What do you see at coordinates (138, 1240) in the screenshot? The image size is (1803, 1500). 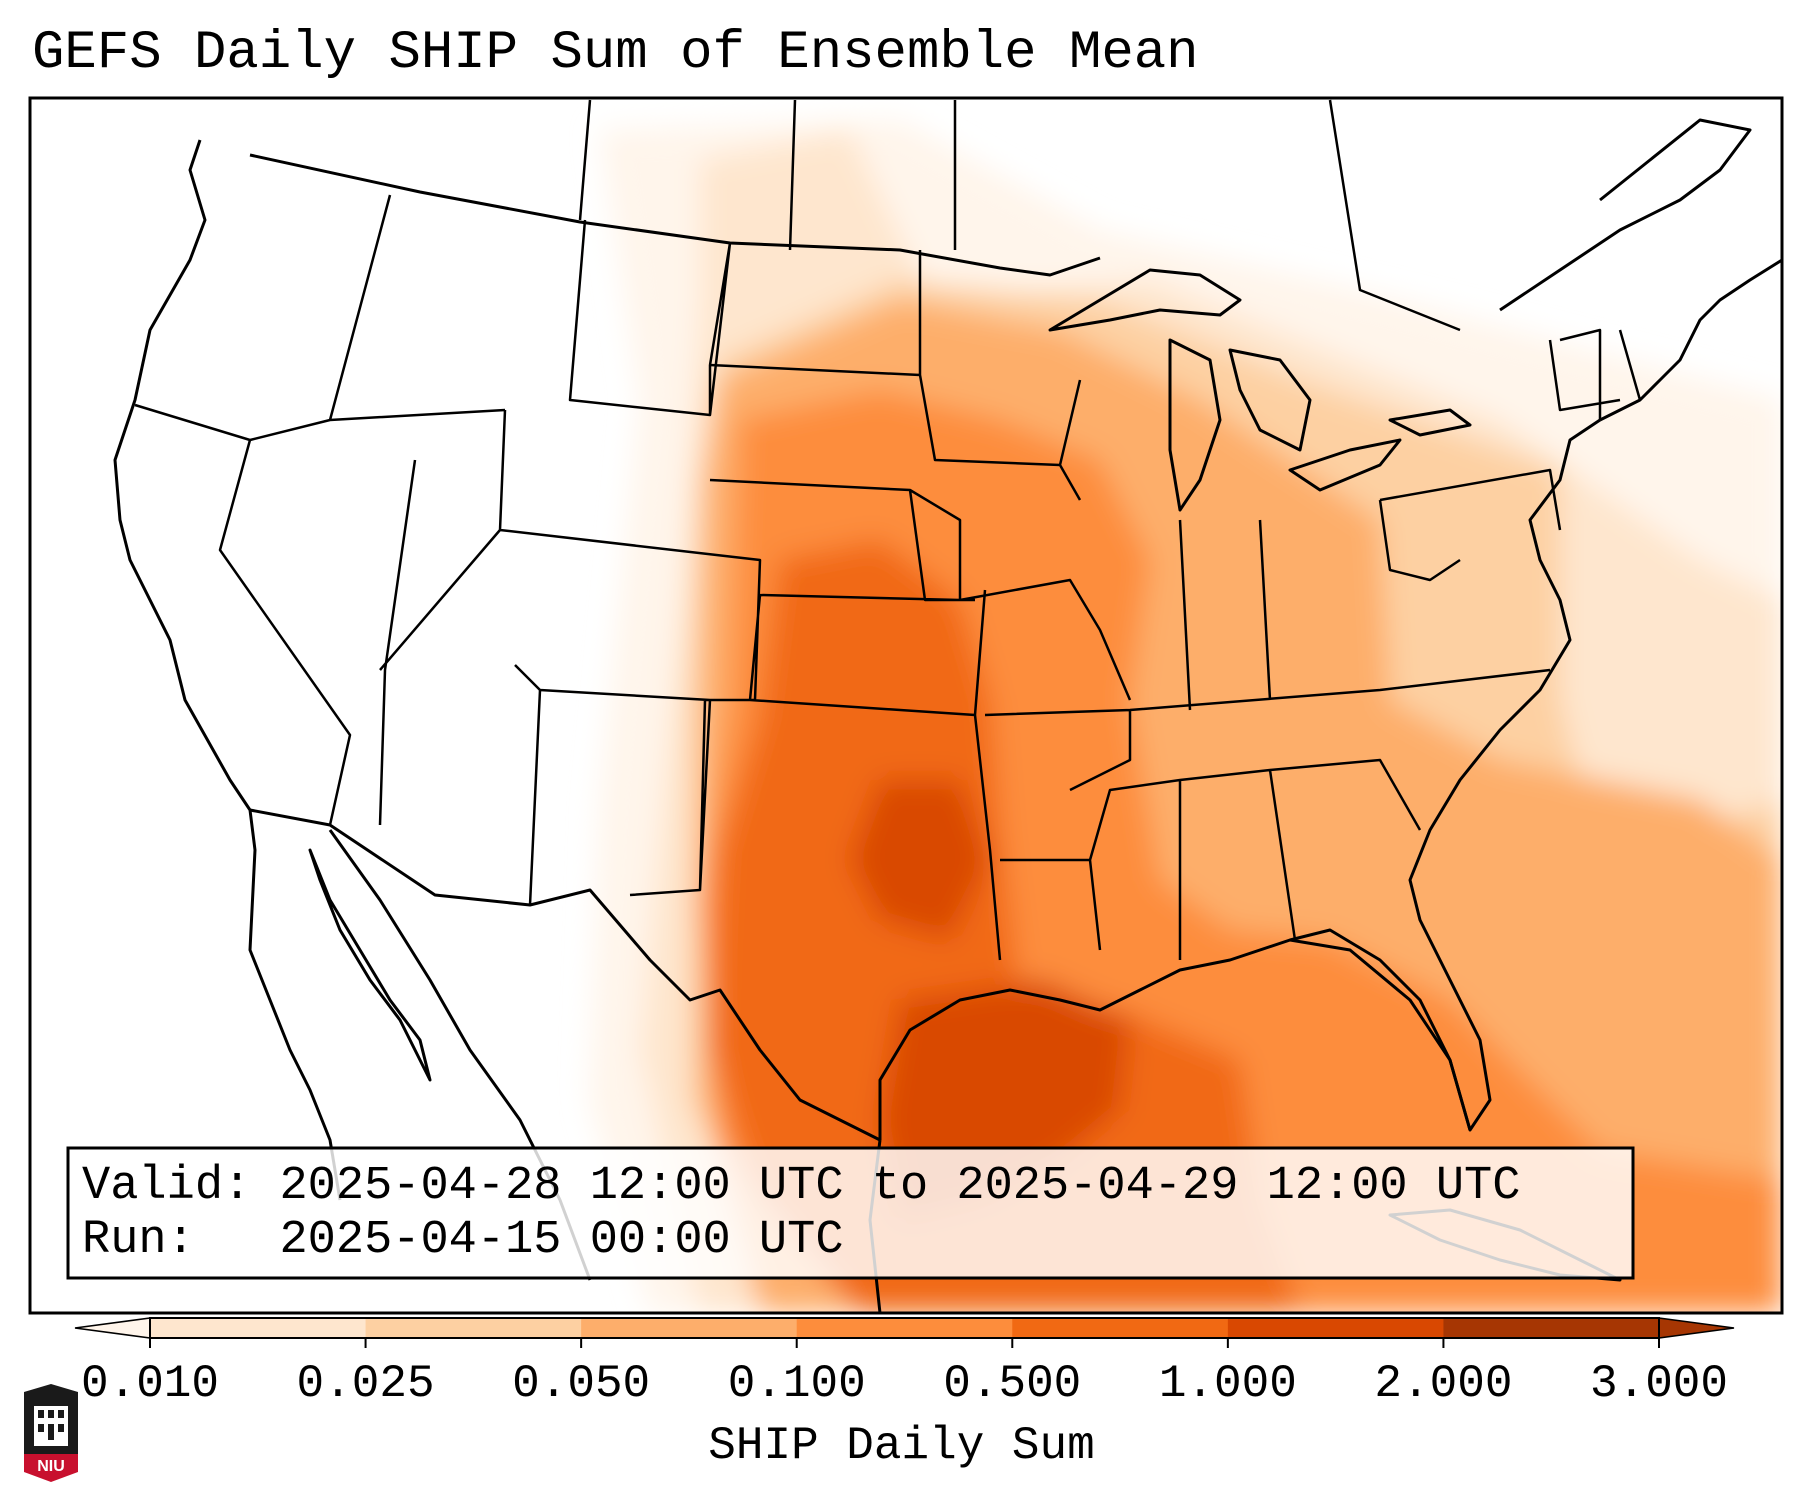 I see `run-label: Run:` at bounding box center [138, 1240].